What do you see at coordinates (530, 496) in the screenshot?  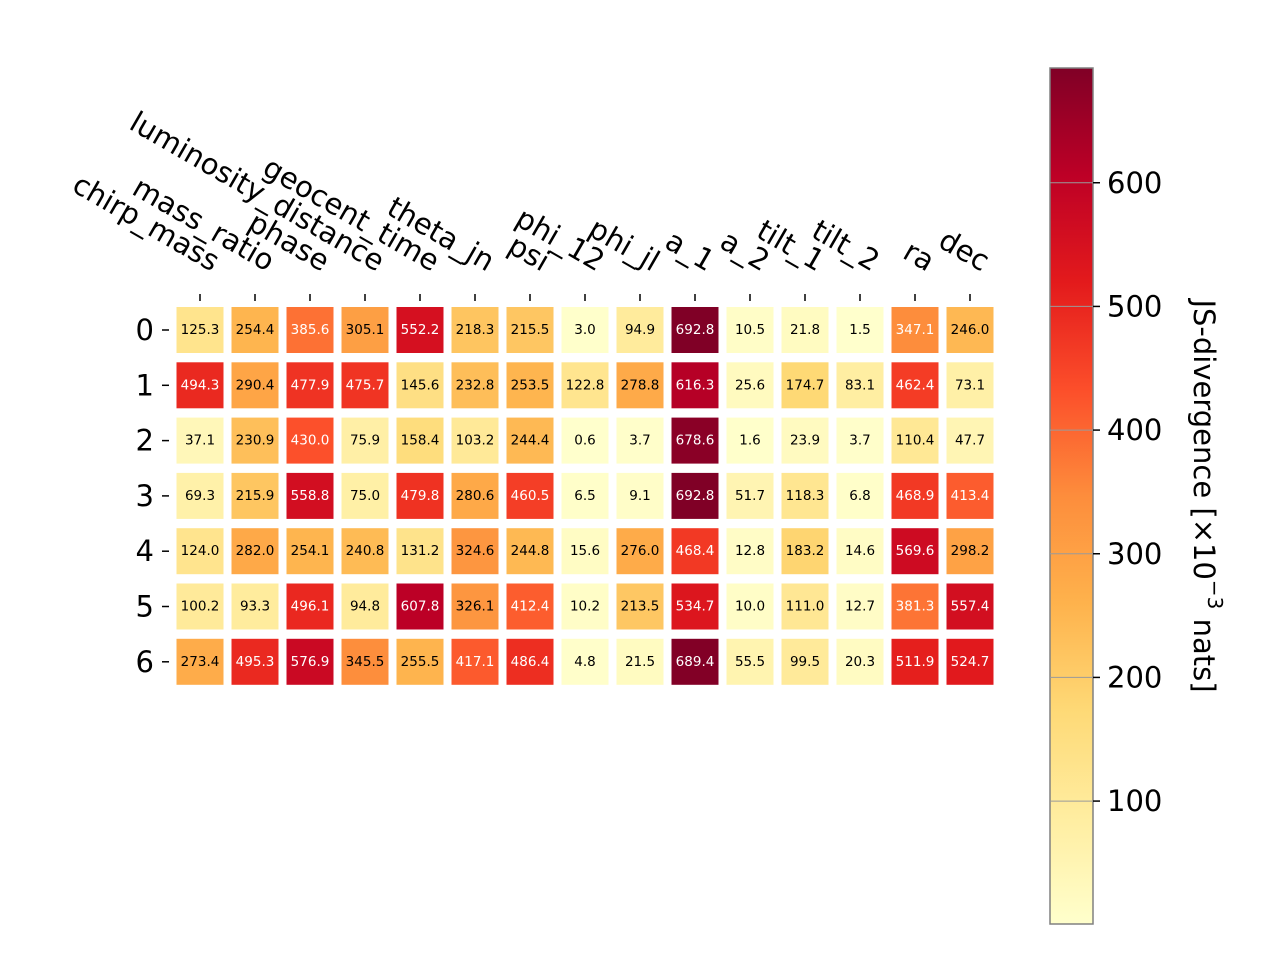 I see `cell-value-label: 460.5` at bounding box center [530, 496].